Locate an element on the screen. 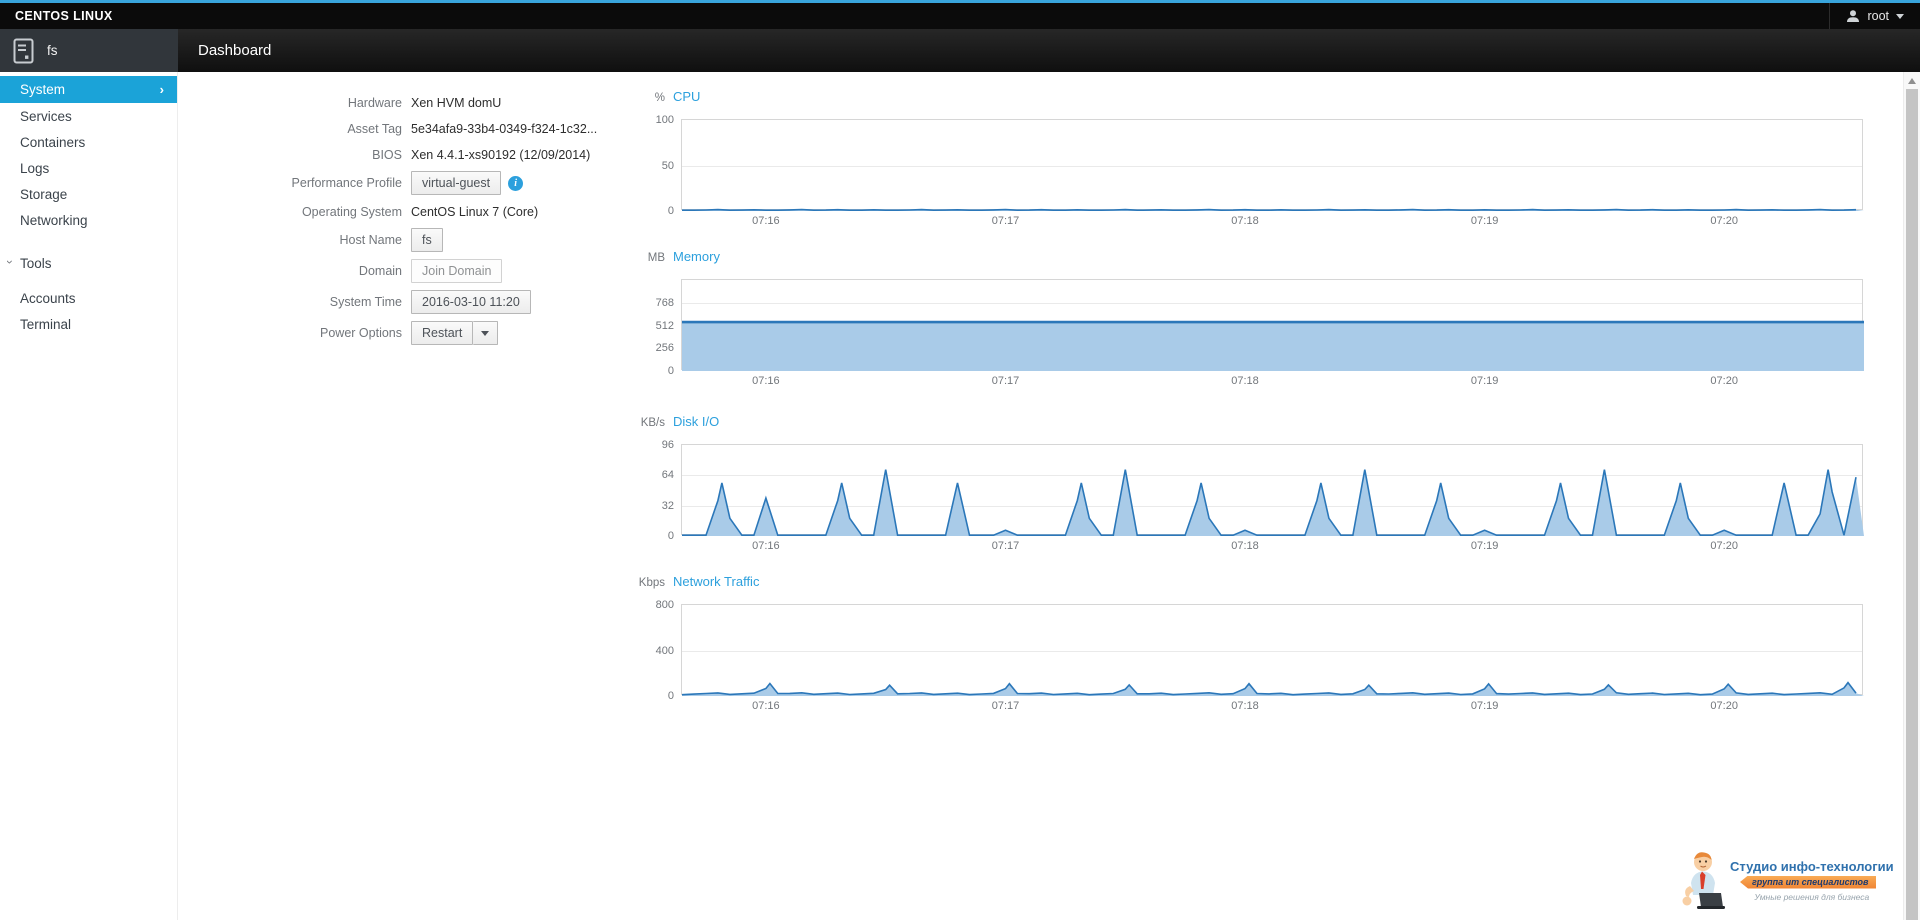 This screenshot has height=920, width=1920. disk-xtick-label: 07:19 is located at coordinates (1484, 546).